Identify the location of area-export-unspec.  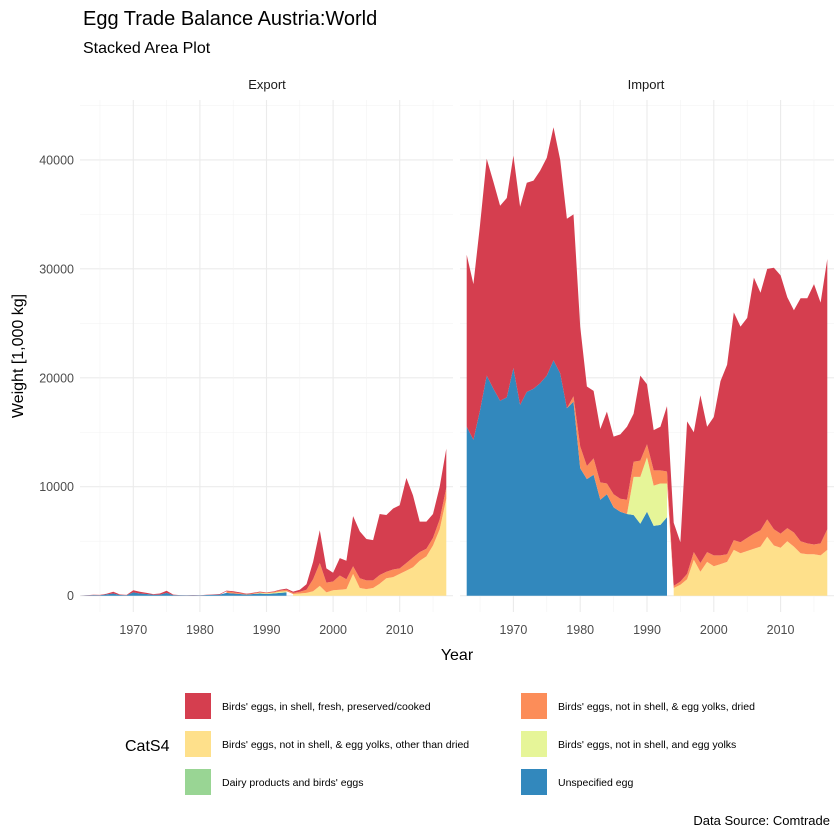
(183, 594).